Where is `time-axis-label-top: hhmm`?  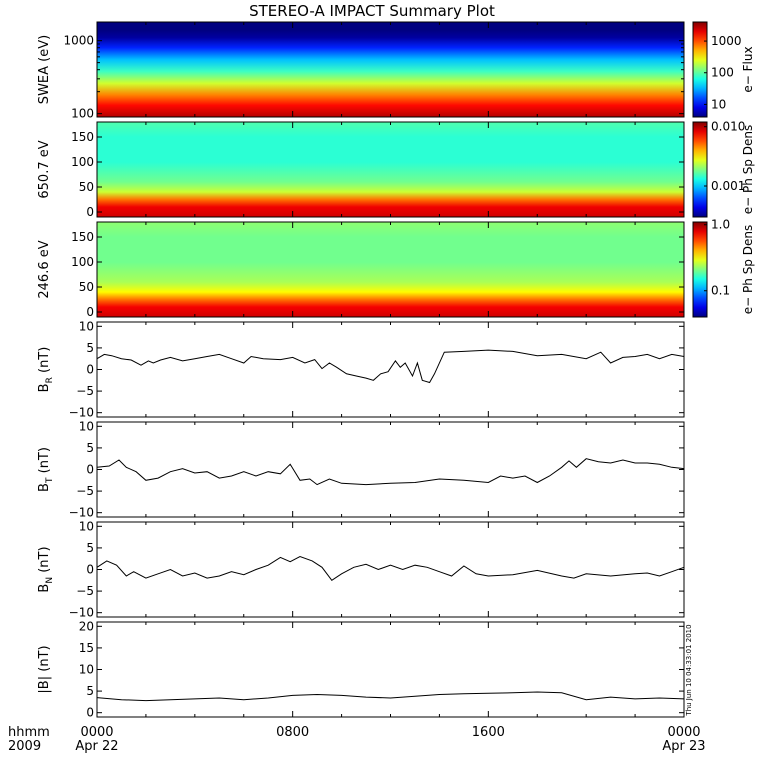 time-axis-label-top: hhmm is located at coordinates (29, 732).